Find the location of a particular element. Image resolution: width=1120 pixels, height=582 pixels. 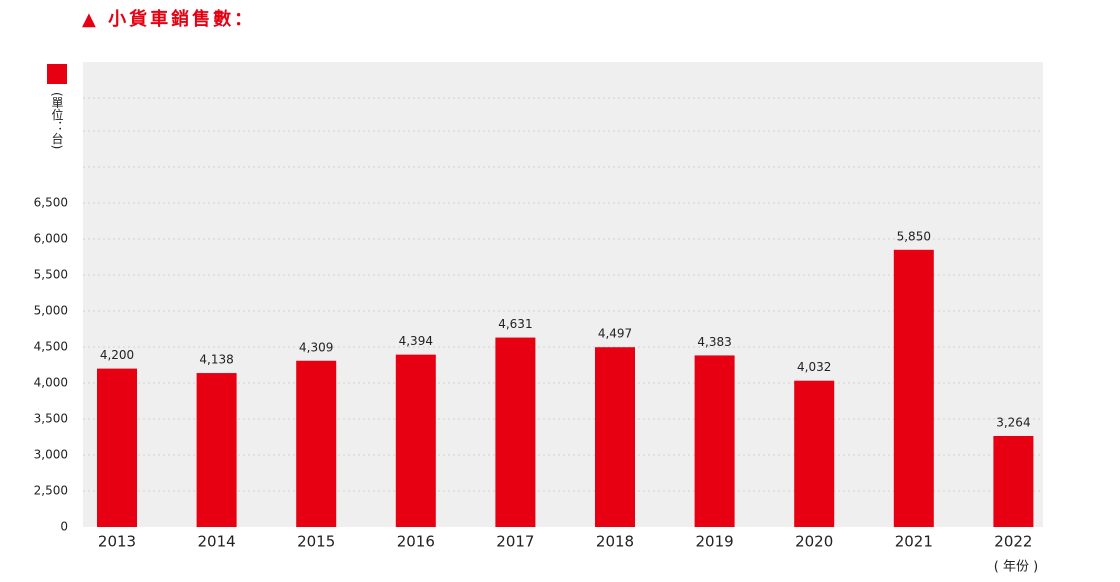

x-tick-label: 2022 is located at coordinates (1013, 542).